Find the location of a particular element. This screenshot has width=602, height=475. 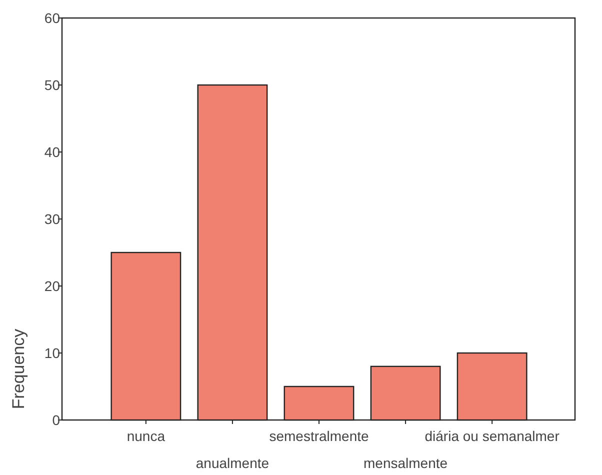

x-tick-label: diária ou semanalmer is located at coordinates (492, 436).